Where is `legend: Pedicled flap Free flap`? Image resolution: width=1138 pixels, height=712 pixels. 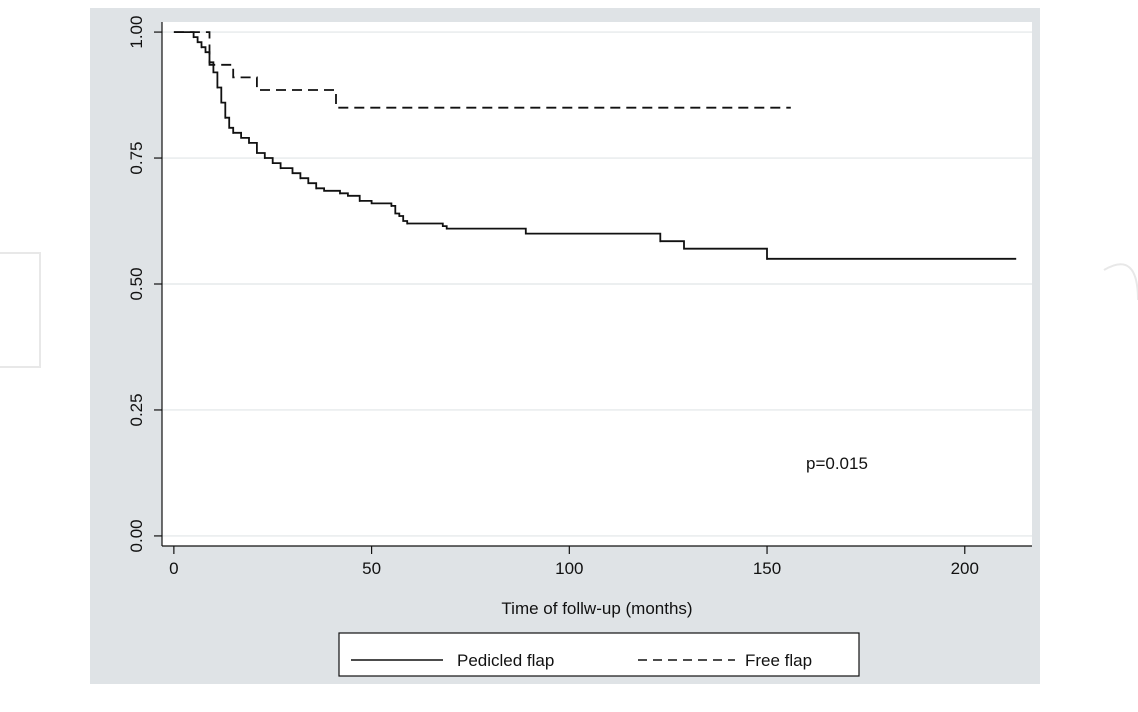 legend: Pedicled flap Free flap is located at coordinates (599, 654).